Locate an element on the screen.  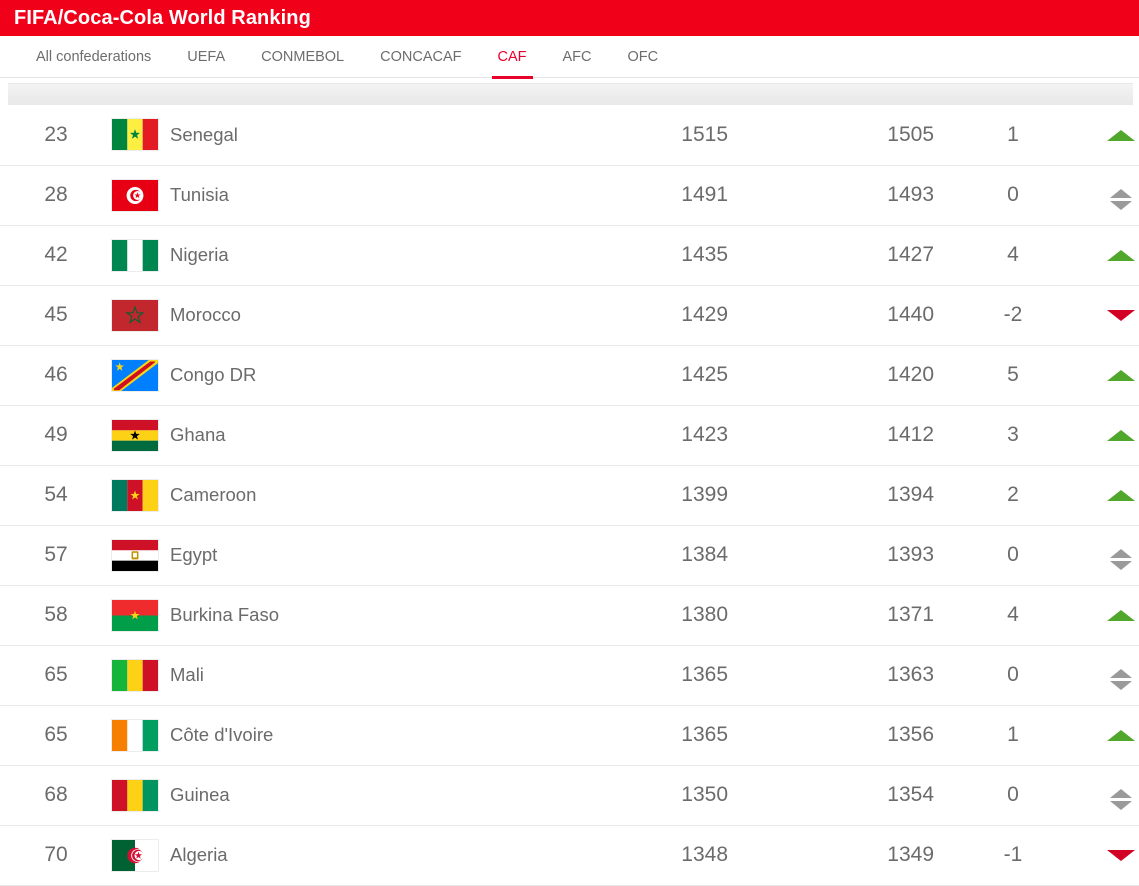
table-row: 28 Tunisia 1491 1493 0 is located at coordinates (569, 195).